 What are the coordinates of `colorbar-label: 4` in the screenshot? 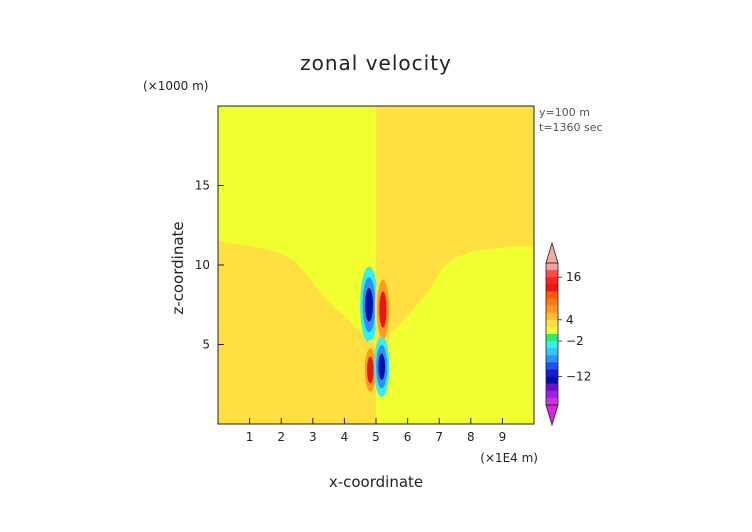 It's located at (570, 320).